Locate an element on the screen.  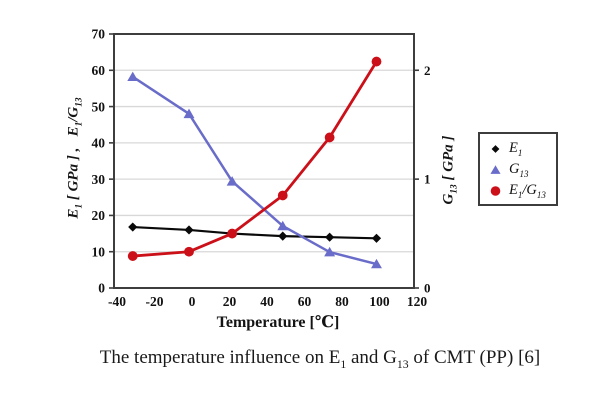
g13-marker-swatch is located at coordinates (495, 169).